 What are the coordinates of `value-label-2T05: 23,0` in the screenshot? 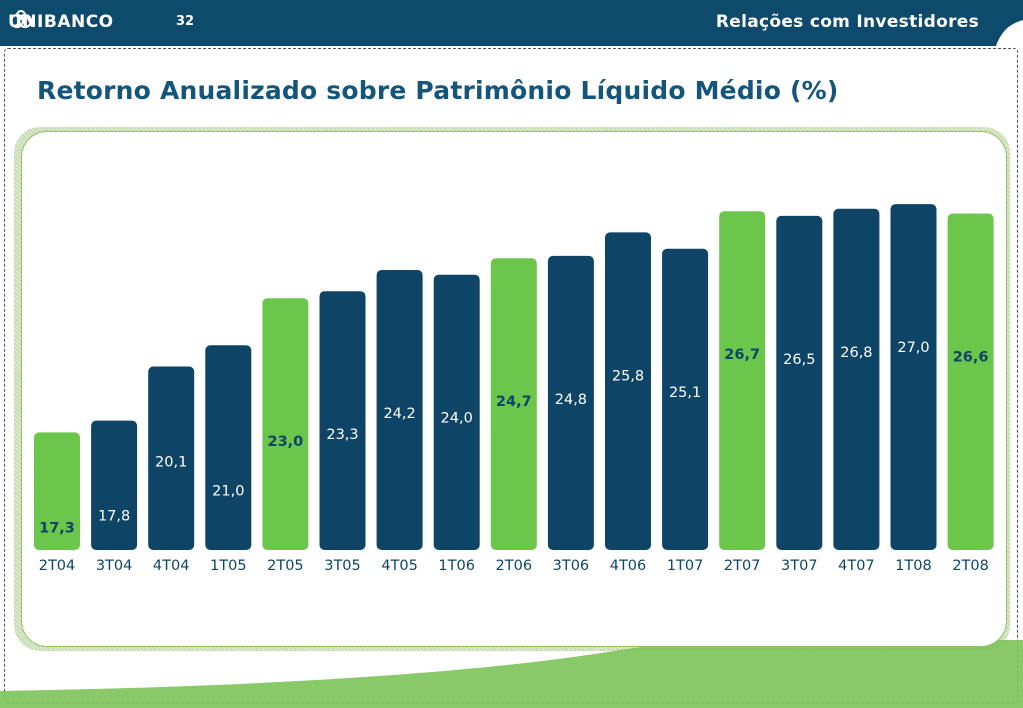 It's located at (286, 442).